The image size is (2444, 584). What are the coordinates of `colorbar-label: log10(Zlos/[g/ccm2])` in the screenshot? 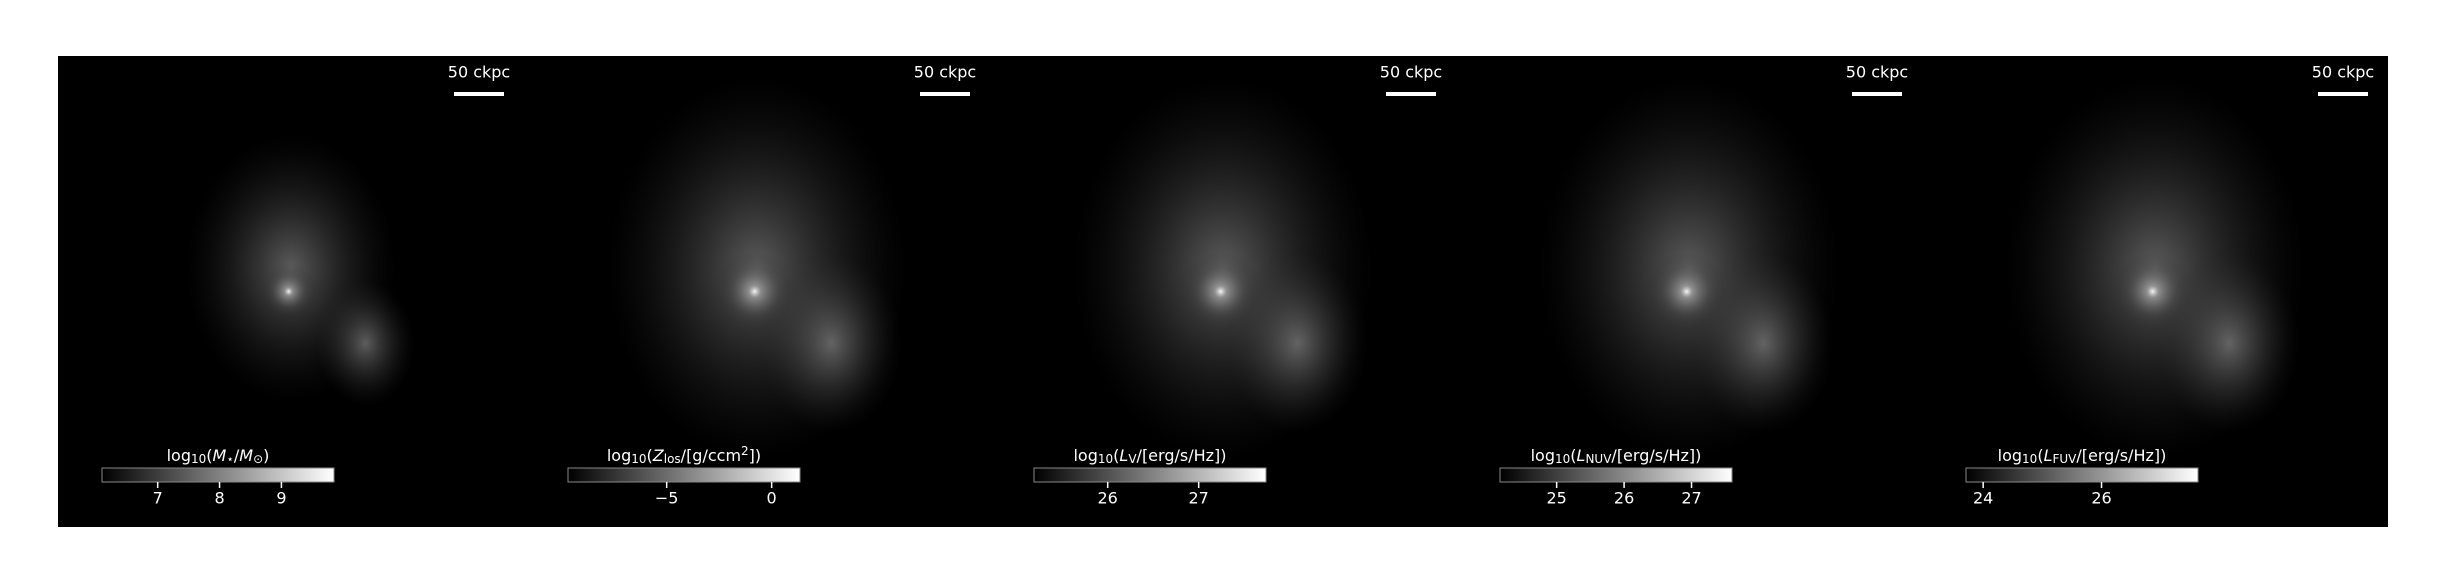 It's located at (684, 454).